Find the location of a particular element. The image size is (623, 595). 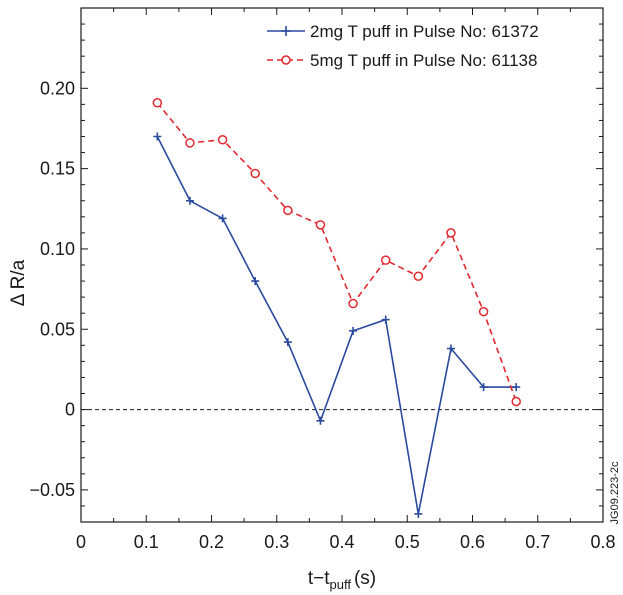

y-tick-label: 0.20 is located at coordinates (57, 88).